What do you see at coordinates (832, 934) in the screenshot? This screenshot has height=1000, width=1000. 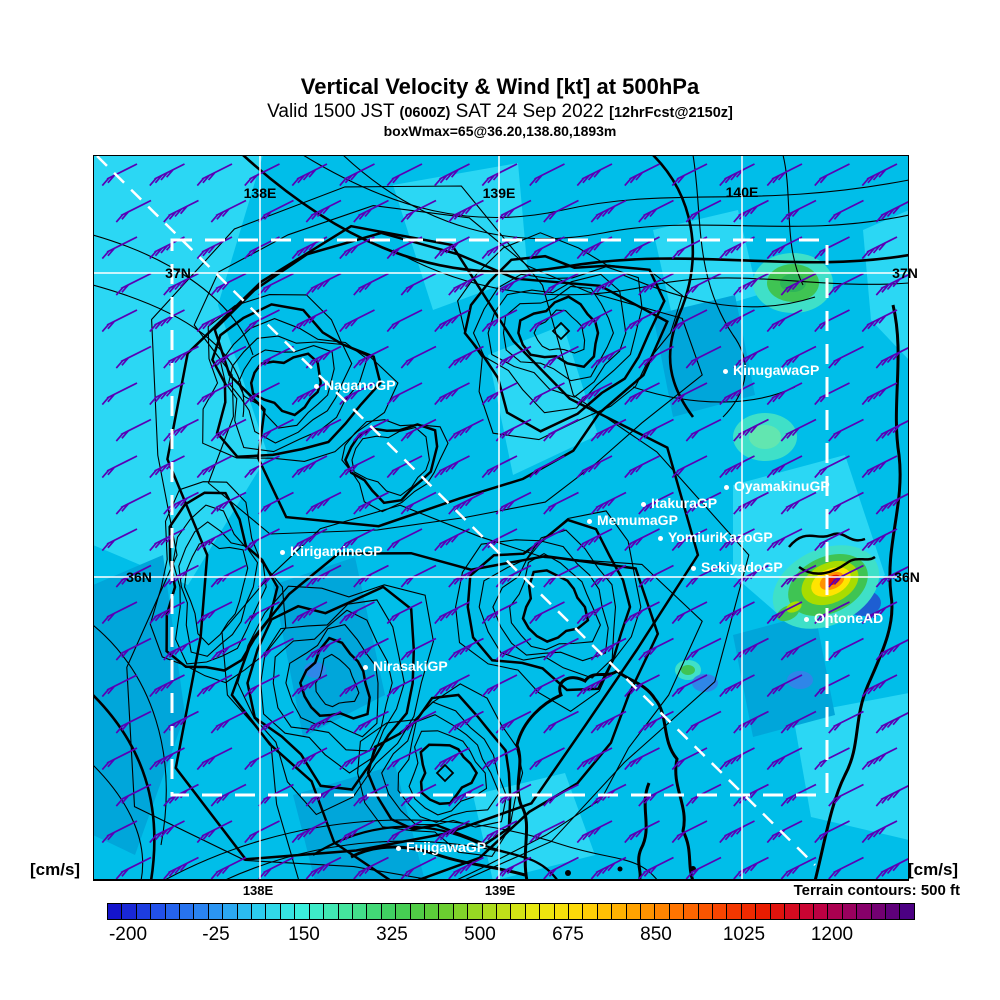 I see `colorbar-tick-label: 1200` at bounding box center [832, 934].